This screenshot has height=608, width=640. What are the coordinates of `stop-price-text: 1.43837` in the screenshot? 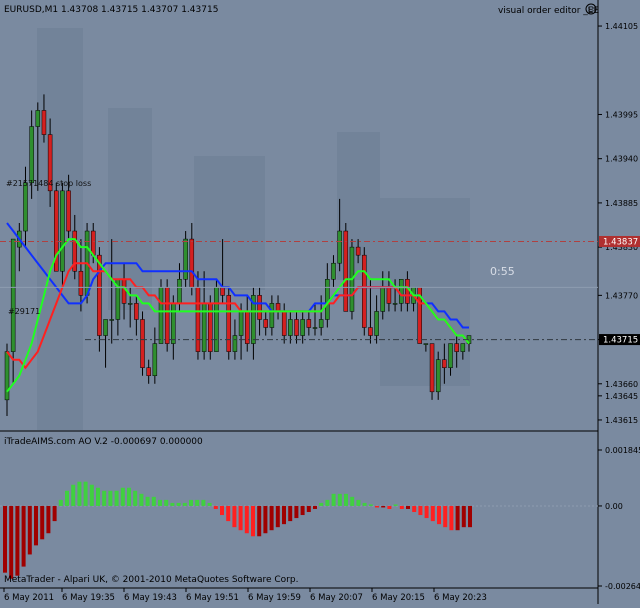 It's located at (620, 242).